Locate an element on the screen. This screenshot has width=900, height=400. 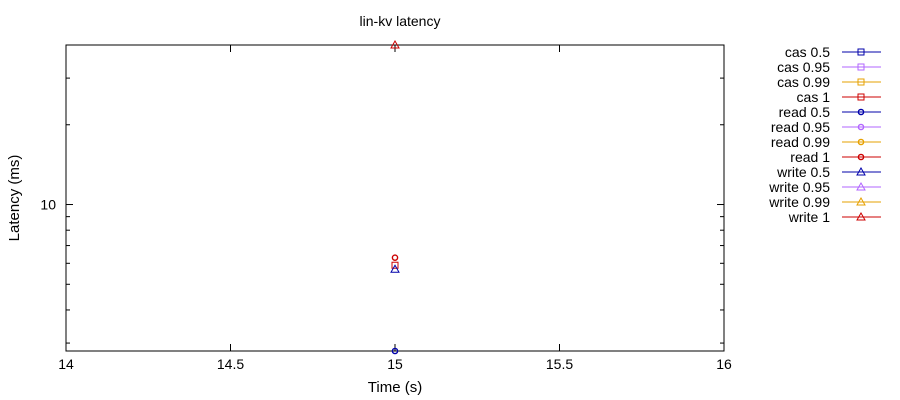
legend-label: write 0.95 is located at coordinates (799, 187).